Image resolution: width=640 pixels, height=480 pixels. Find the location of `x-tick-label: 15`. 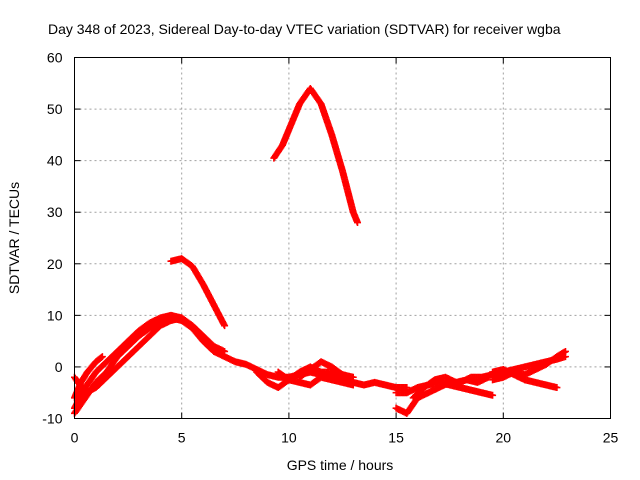

x-tick-label: 15 is located at coordinates (396, 438).